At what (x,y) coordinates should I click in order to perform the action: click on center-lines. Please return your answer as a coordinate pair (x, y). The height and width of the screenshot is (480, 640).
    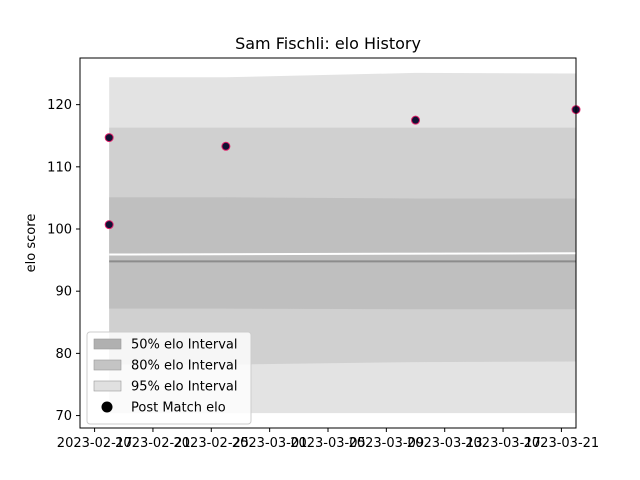
    Looking at the image, I should click on (343, 257).